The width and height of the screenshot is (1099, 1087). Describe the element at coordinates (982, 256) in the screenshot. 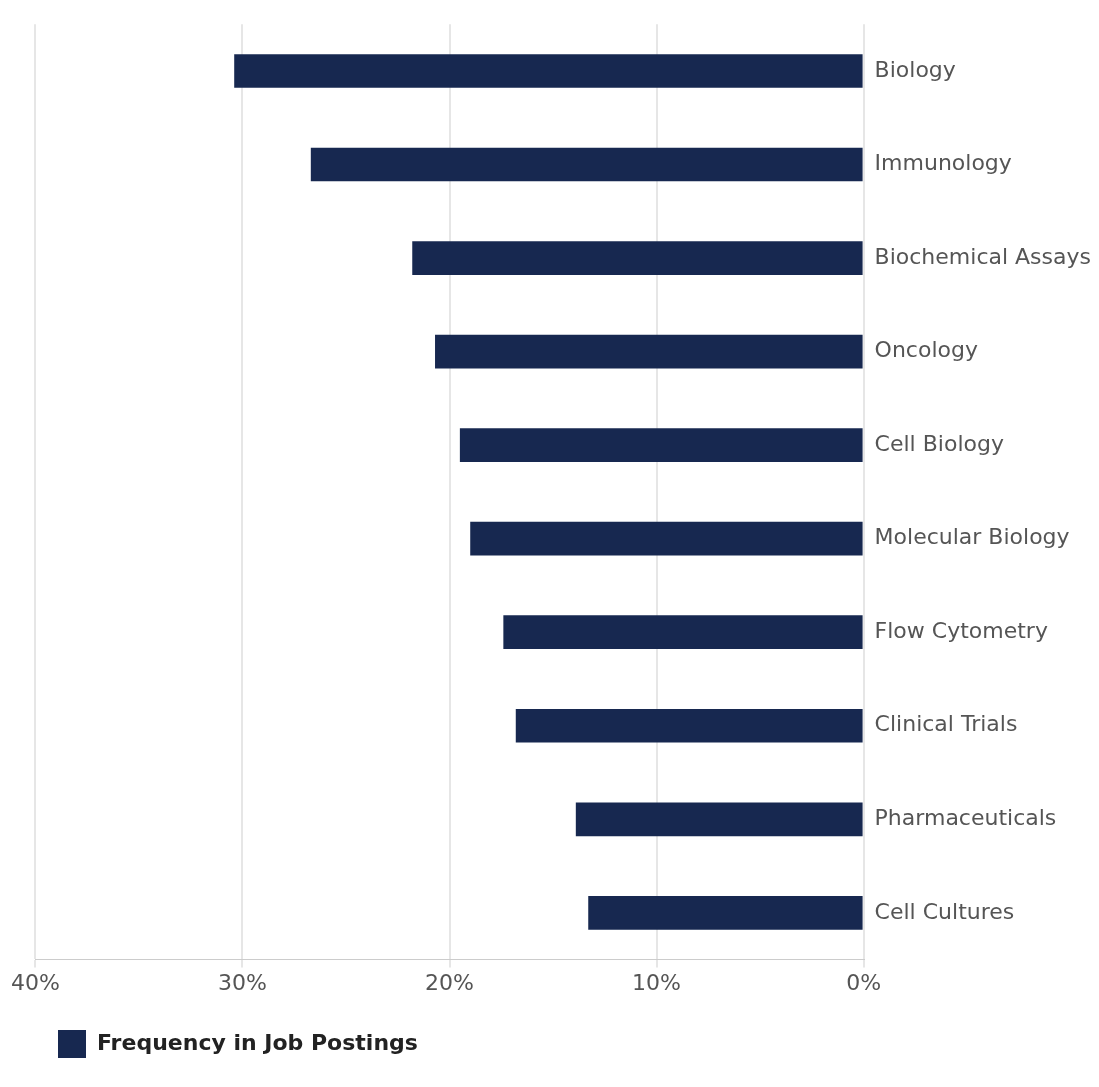

I see `y-tick-label: Biochemical Assays` at that location.